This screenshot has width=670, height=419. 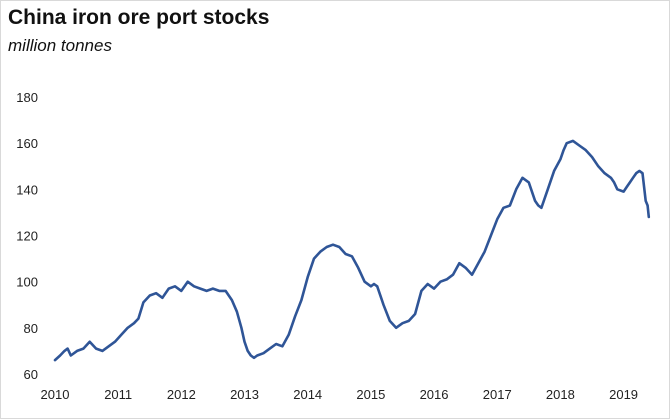 I want to click on x-tick-label: 2019, so click(x=623, y=394).